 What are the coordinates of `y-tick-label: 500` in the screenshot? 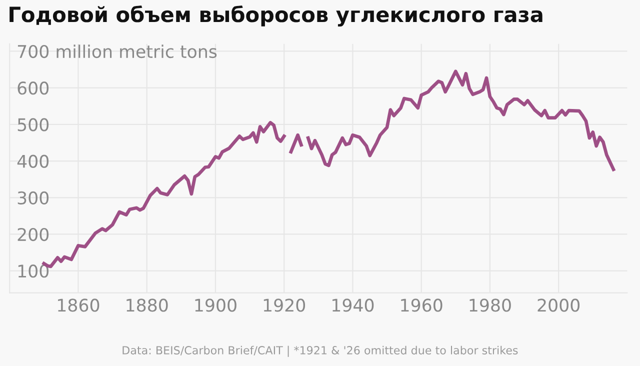 It's located at (33, 125).